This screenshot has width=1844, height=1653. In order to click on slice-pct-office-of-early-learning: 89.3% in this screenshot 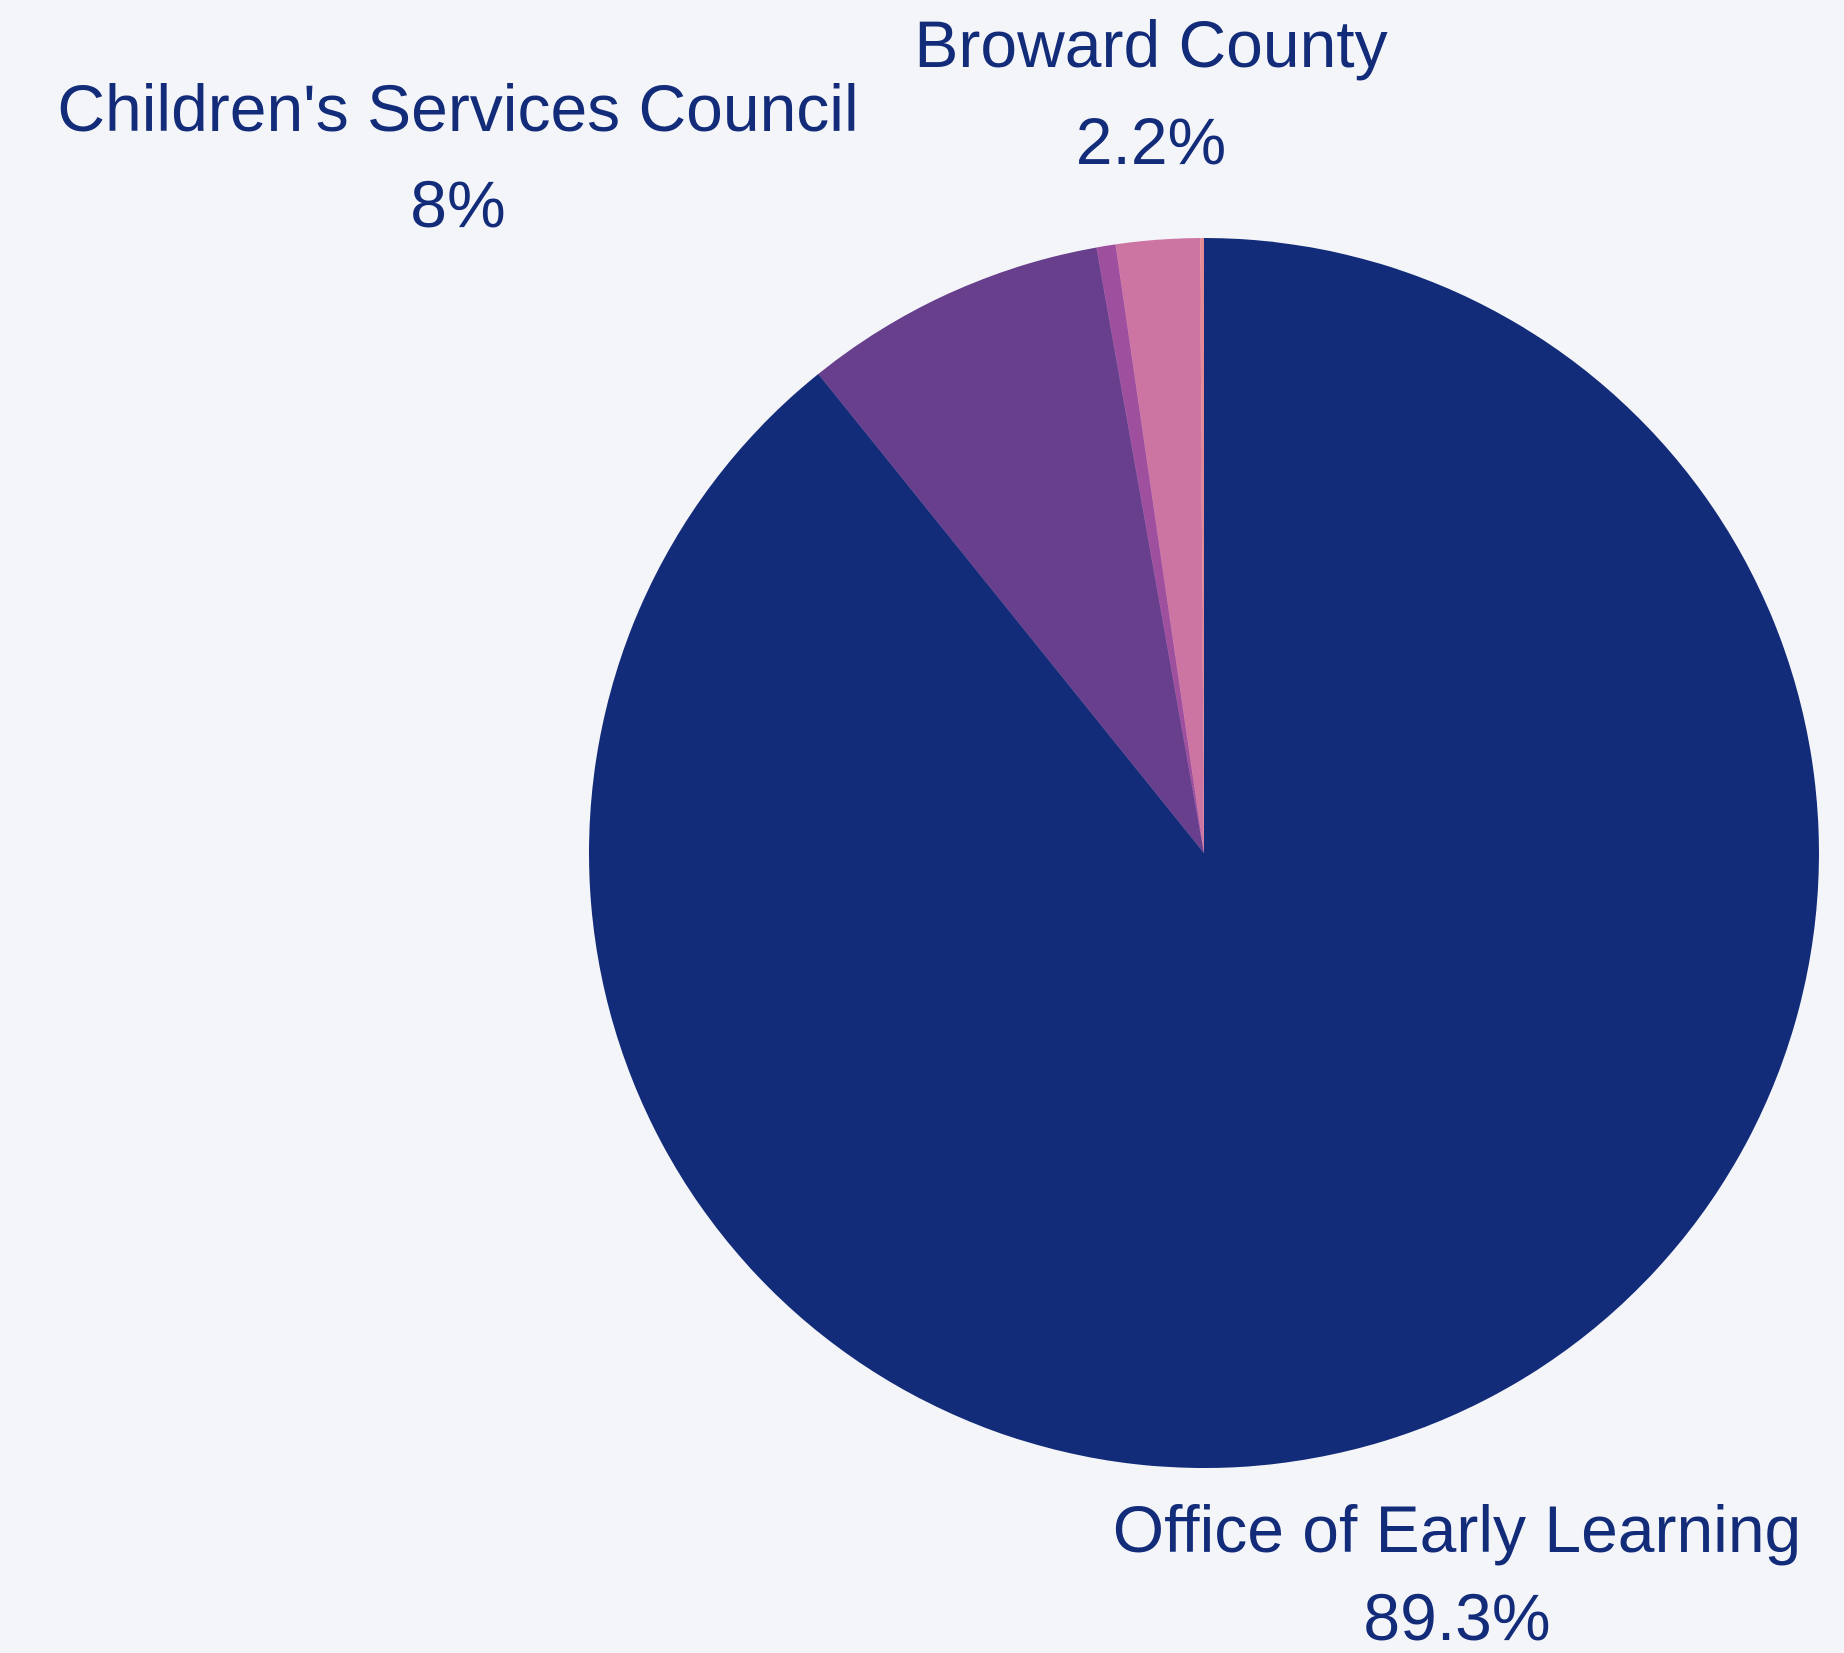, I will do `click(1456, 1616)`.